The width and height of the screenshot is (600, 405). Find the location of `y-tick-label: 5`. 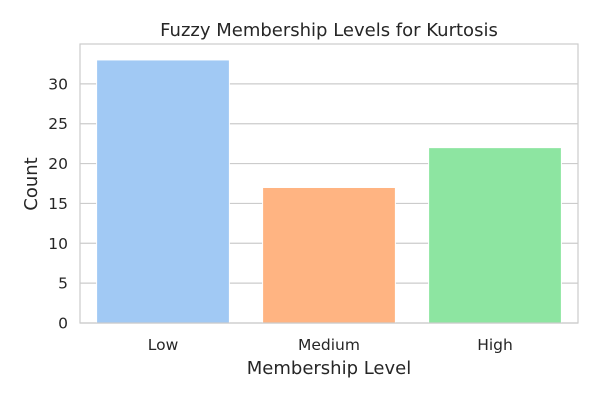

y-tick-label: 5 is located at coordinates (63, 284).